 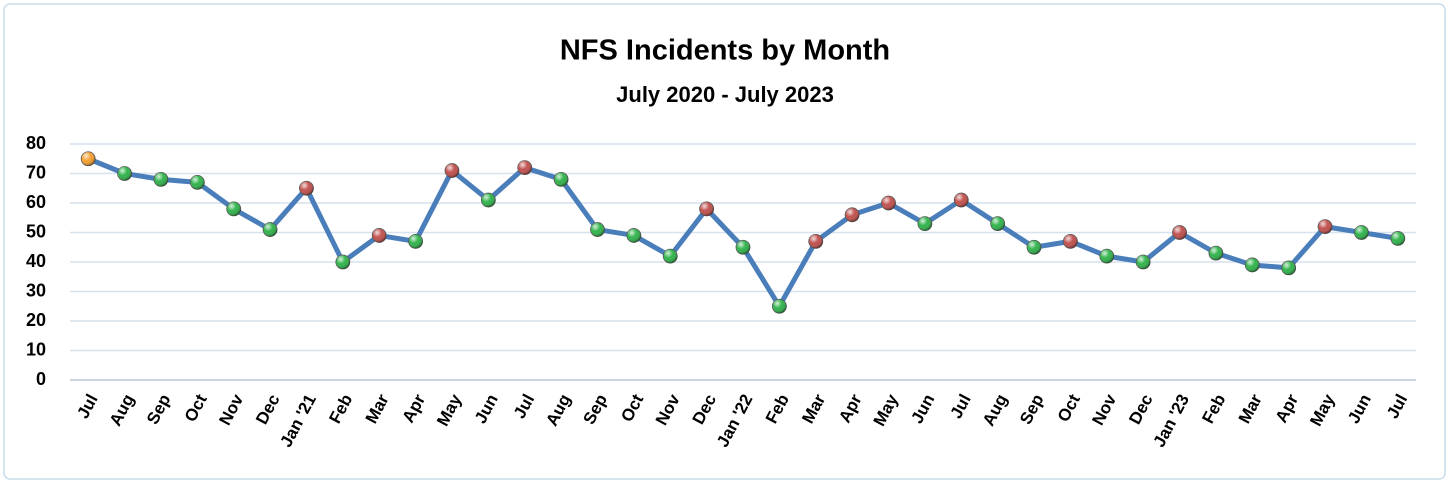 What do you see at coordinates (36, 143) in the screenshot?
I see `y-tick-label: 80` at bounding box center [36, 143].